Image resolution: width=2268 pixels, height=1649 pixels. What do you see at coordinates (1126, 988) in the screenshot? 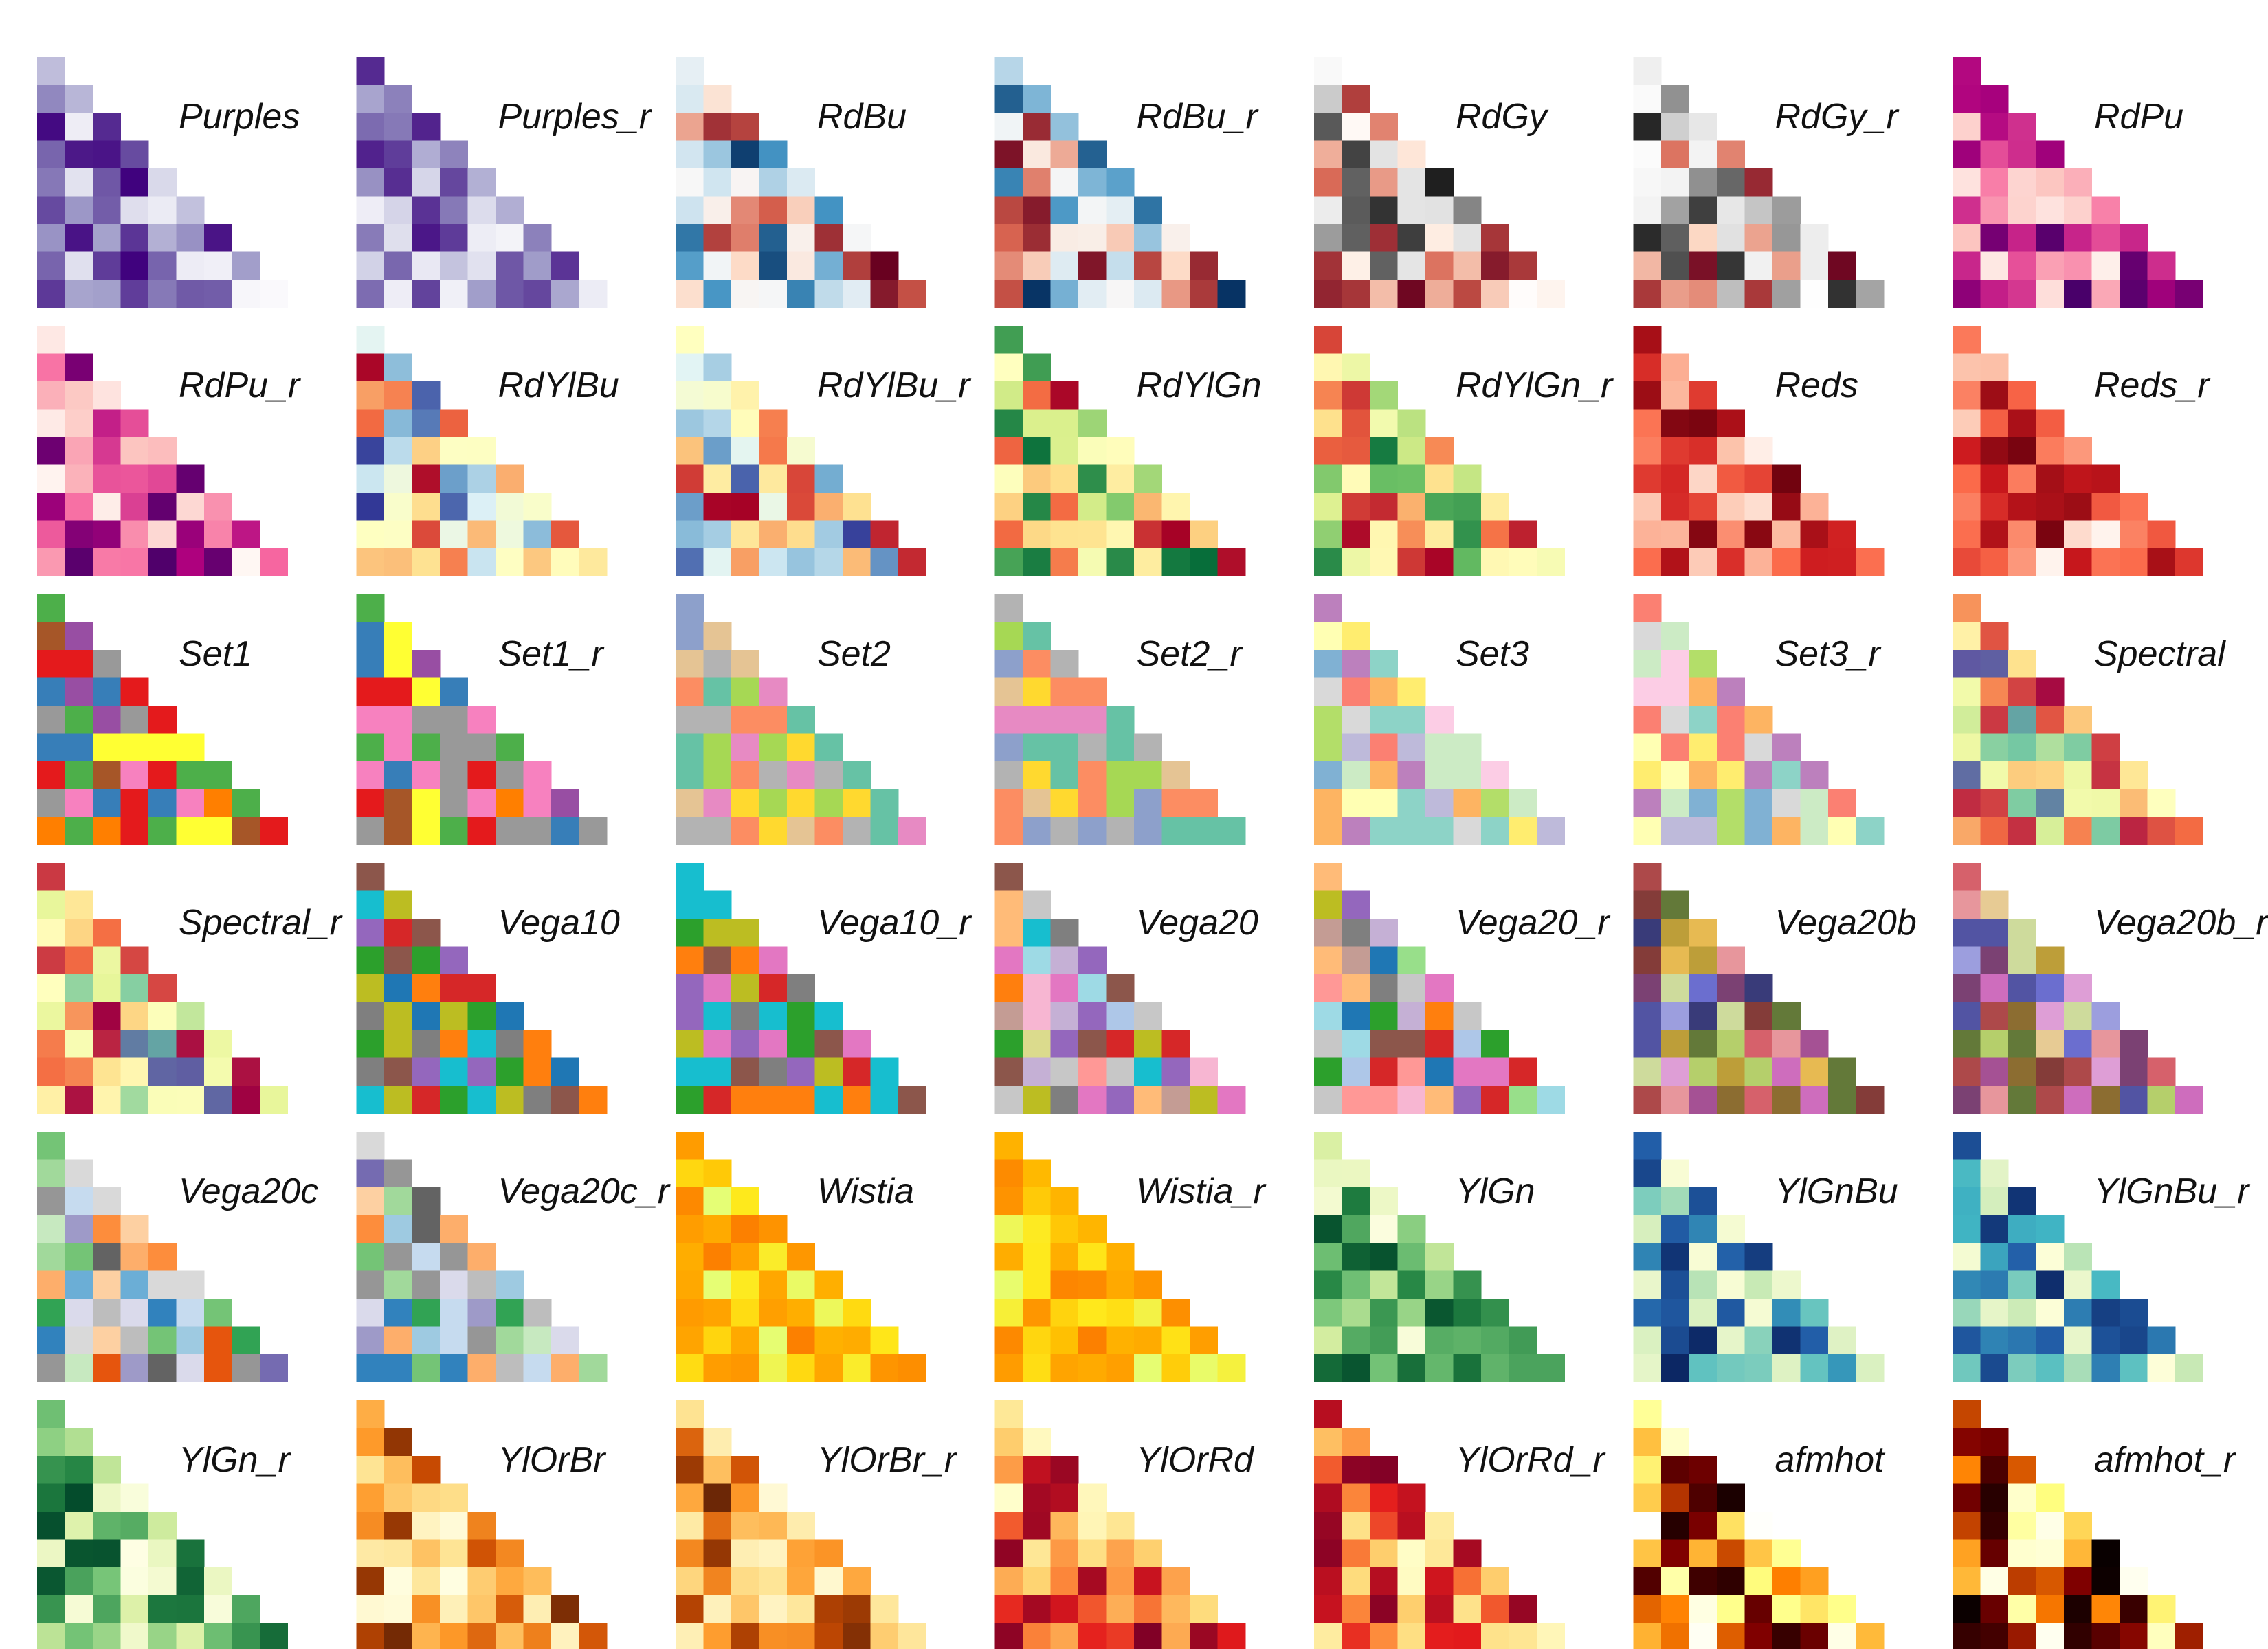
I see `colormap-panel-vega20: Vega20` at bounding box center [1126, 988].